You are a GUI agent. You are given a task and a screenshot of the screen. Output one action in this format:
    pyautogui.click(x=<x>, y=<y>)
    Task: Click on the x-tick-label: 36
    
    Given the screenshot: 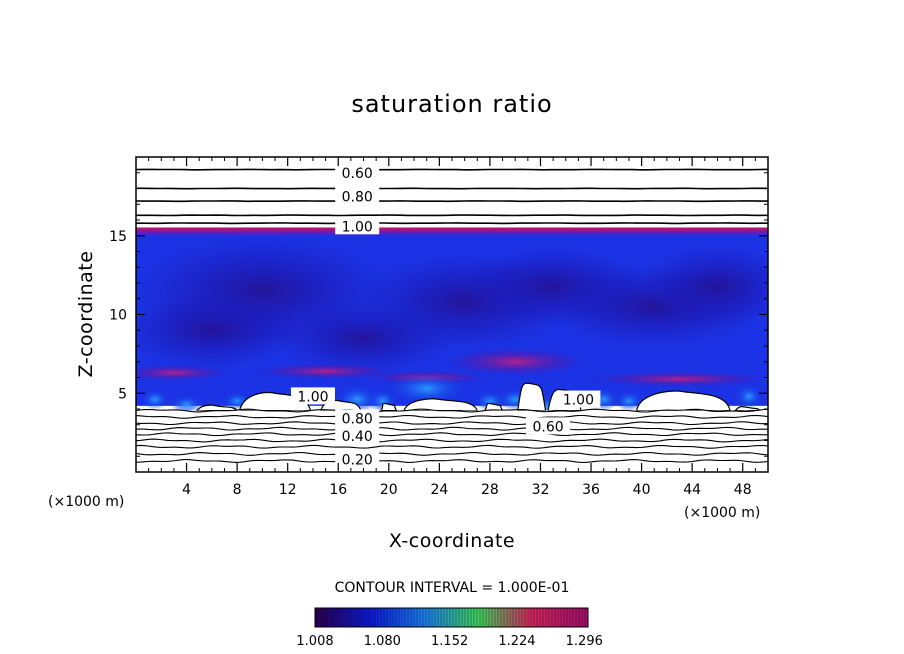 What is the action you would take?
    pyautogui.click(x=591, y=490)
    